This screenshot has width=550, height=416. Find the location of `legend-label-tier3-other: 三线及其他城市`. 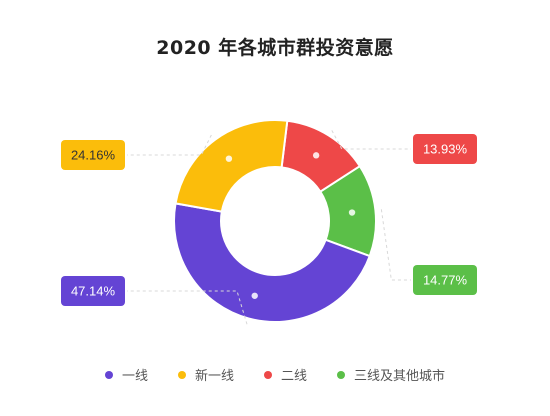

legend-label-tier3-other: 三线及其他城市 is located at coordinates (400, 376).